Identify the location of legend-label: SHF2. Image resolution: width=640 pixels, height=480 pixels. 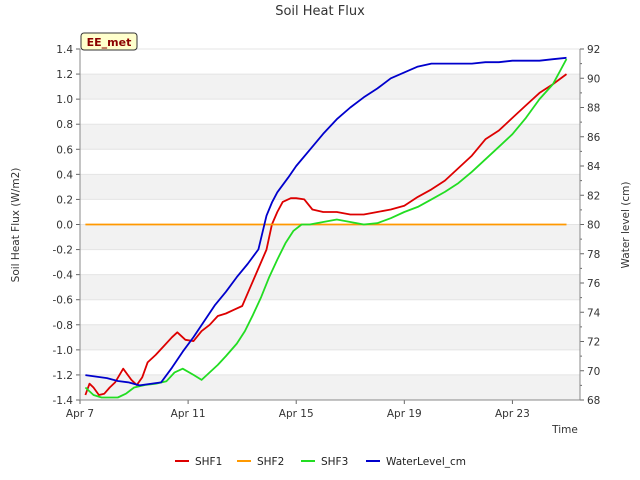
(270, 462).